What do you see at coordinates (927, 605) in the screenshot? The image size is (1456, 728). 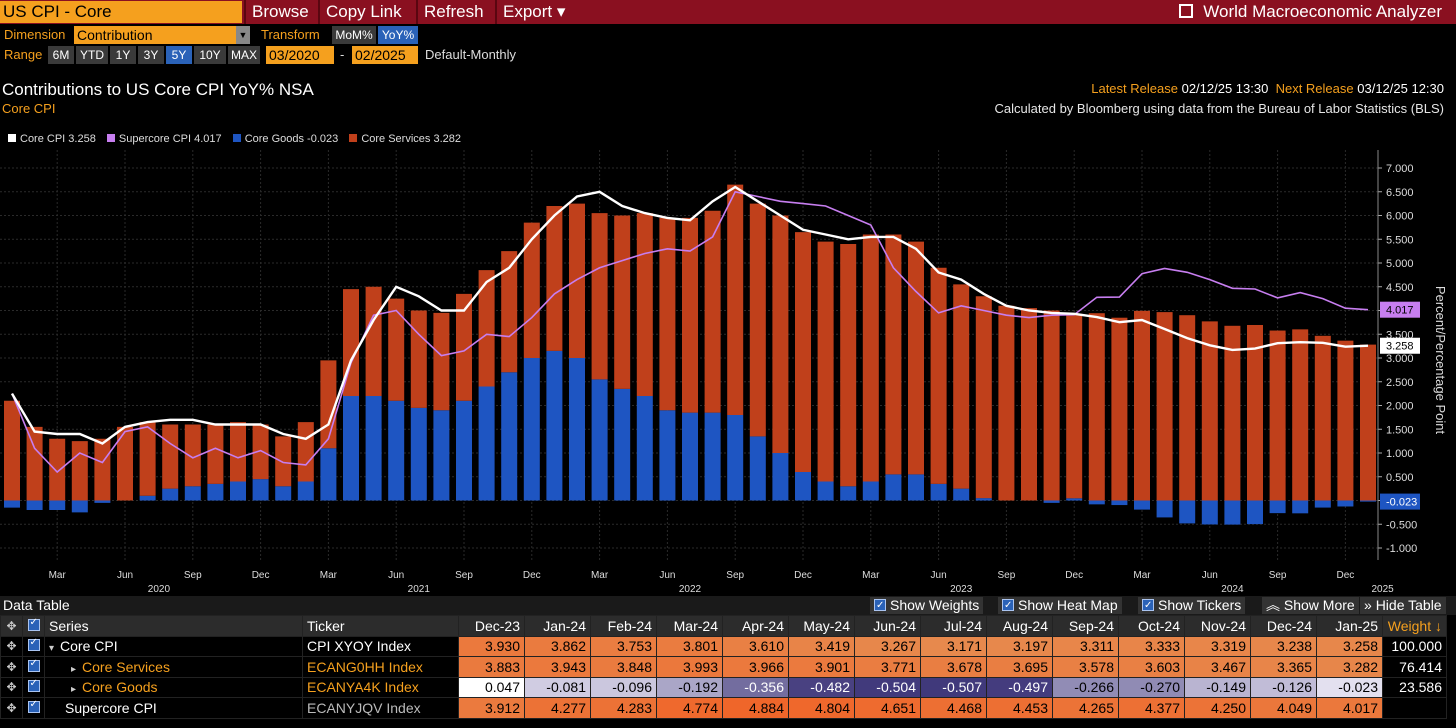 I see `show-weights-toggle: Show Weights` at bounding box center [927, 605].